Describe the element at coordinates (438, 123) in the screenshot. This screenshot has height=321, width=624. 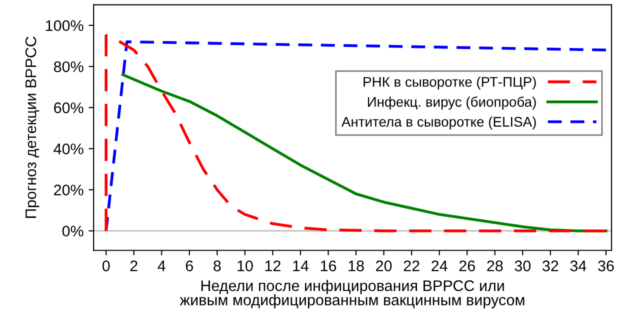
I see `legend-label: Антитела в сыворотке (ELISA)` at that location.